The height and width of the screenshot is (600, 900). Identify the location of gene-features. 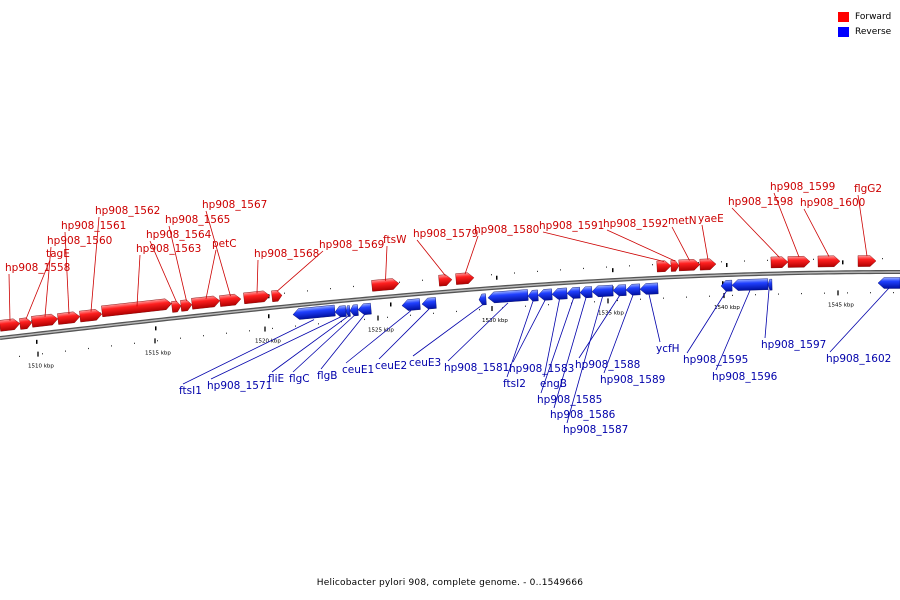
(450, 293).